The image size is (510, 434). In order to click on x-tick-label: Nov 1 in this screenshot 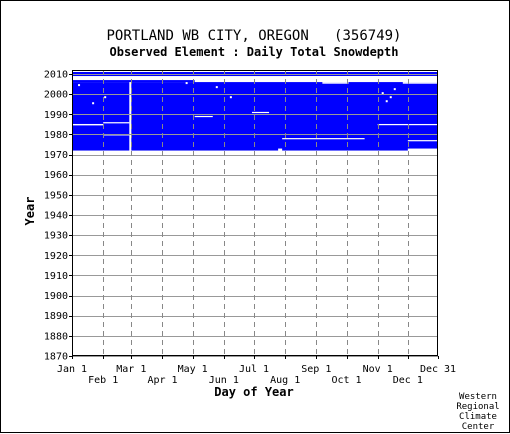, I will do `click(378, 369)`.